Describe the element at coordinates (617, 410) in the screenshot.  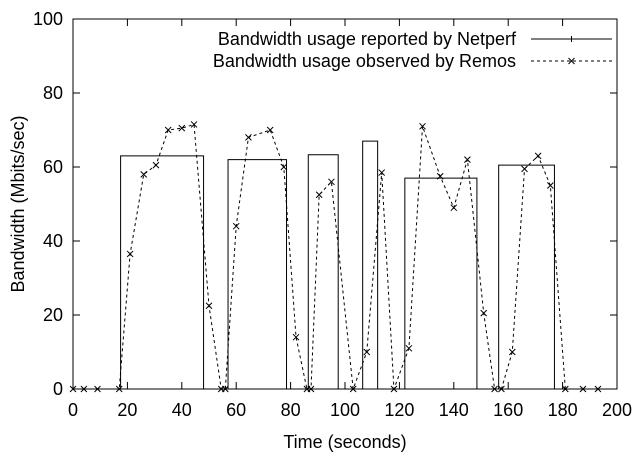
I see `x-tick-label: 200` at that location.